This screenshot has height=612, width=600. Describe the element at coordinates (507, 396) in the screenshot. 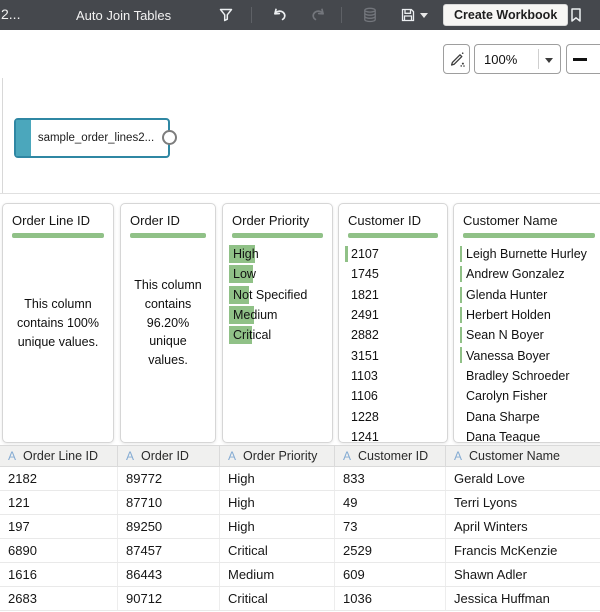

I see `profile-value-label: Carolyn Fisher` at that location.